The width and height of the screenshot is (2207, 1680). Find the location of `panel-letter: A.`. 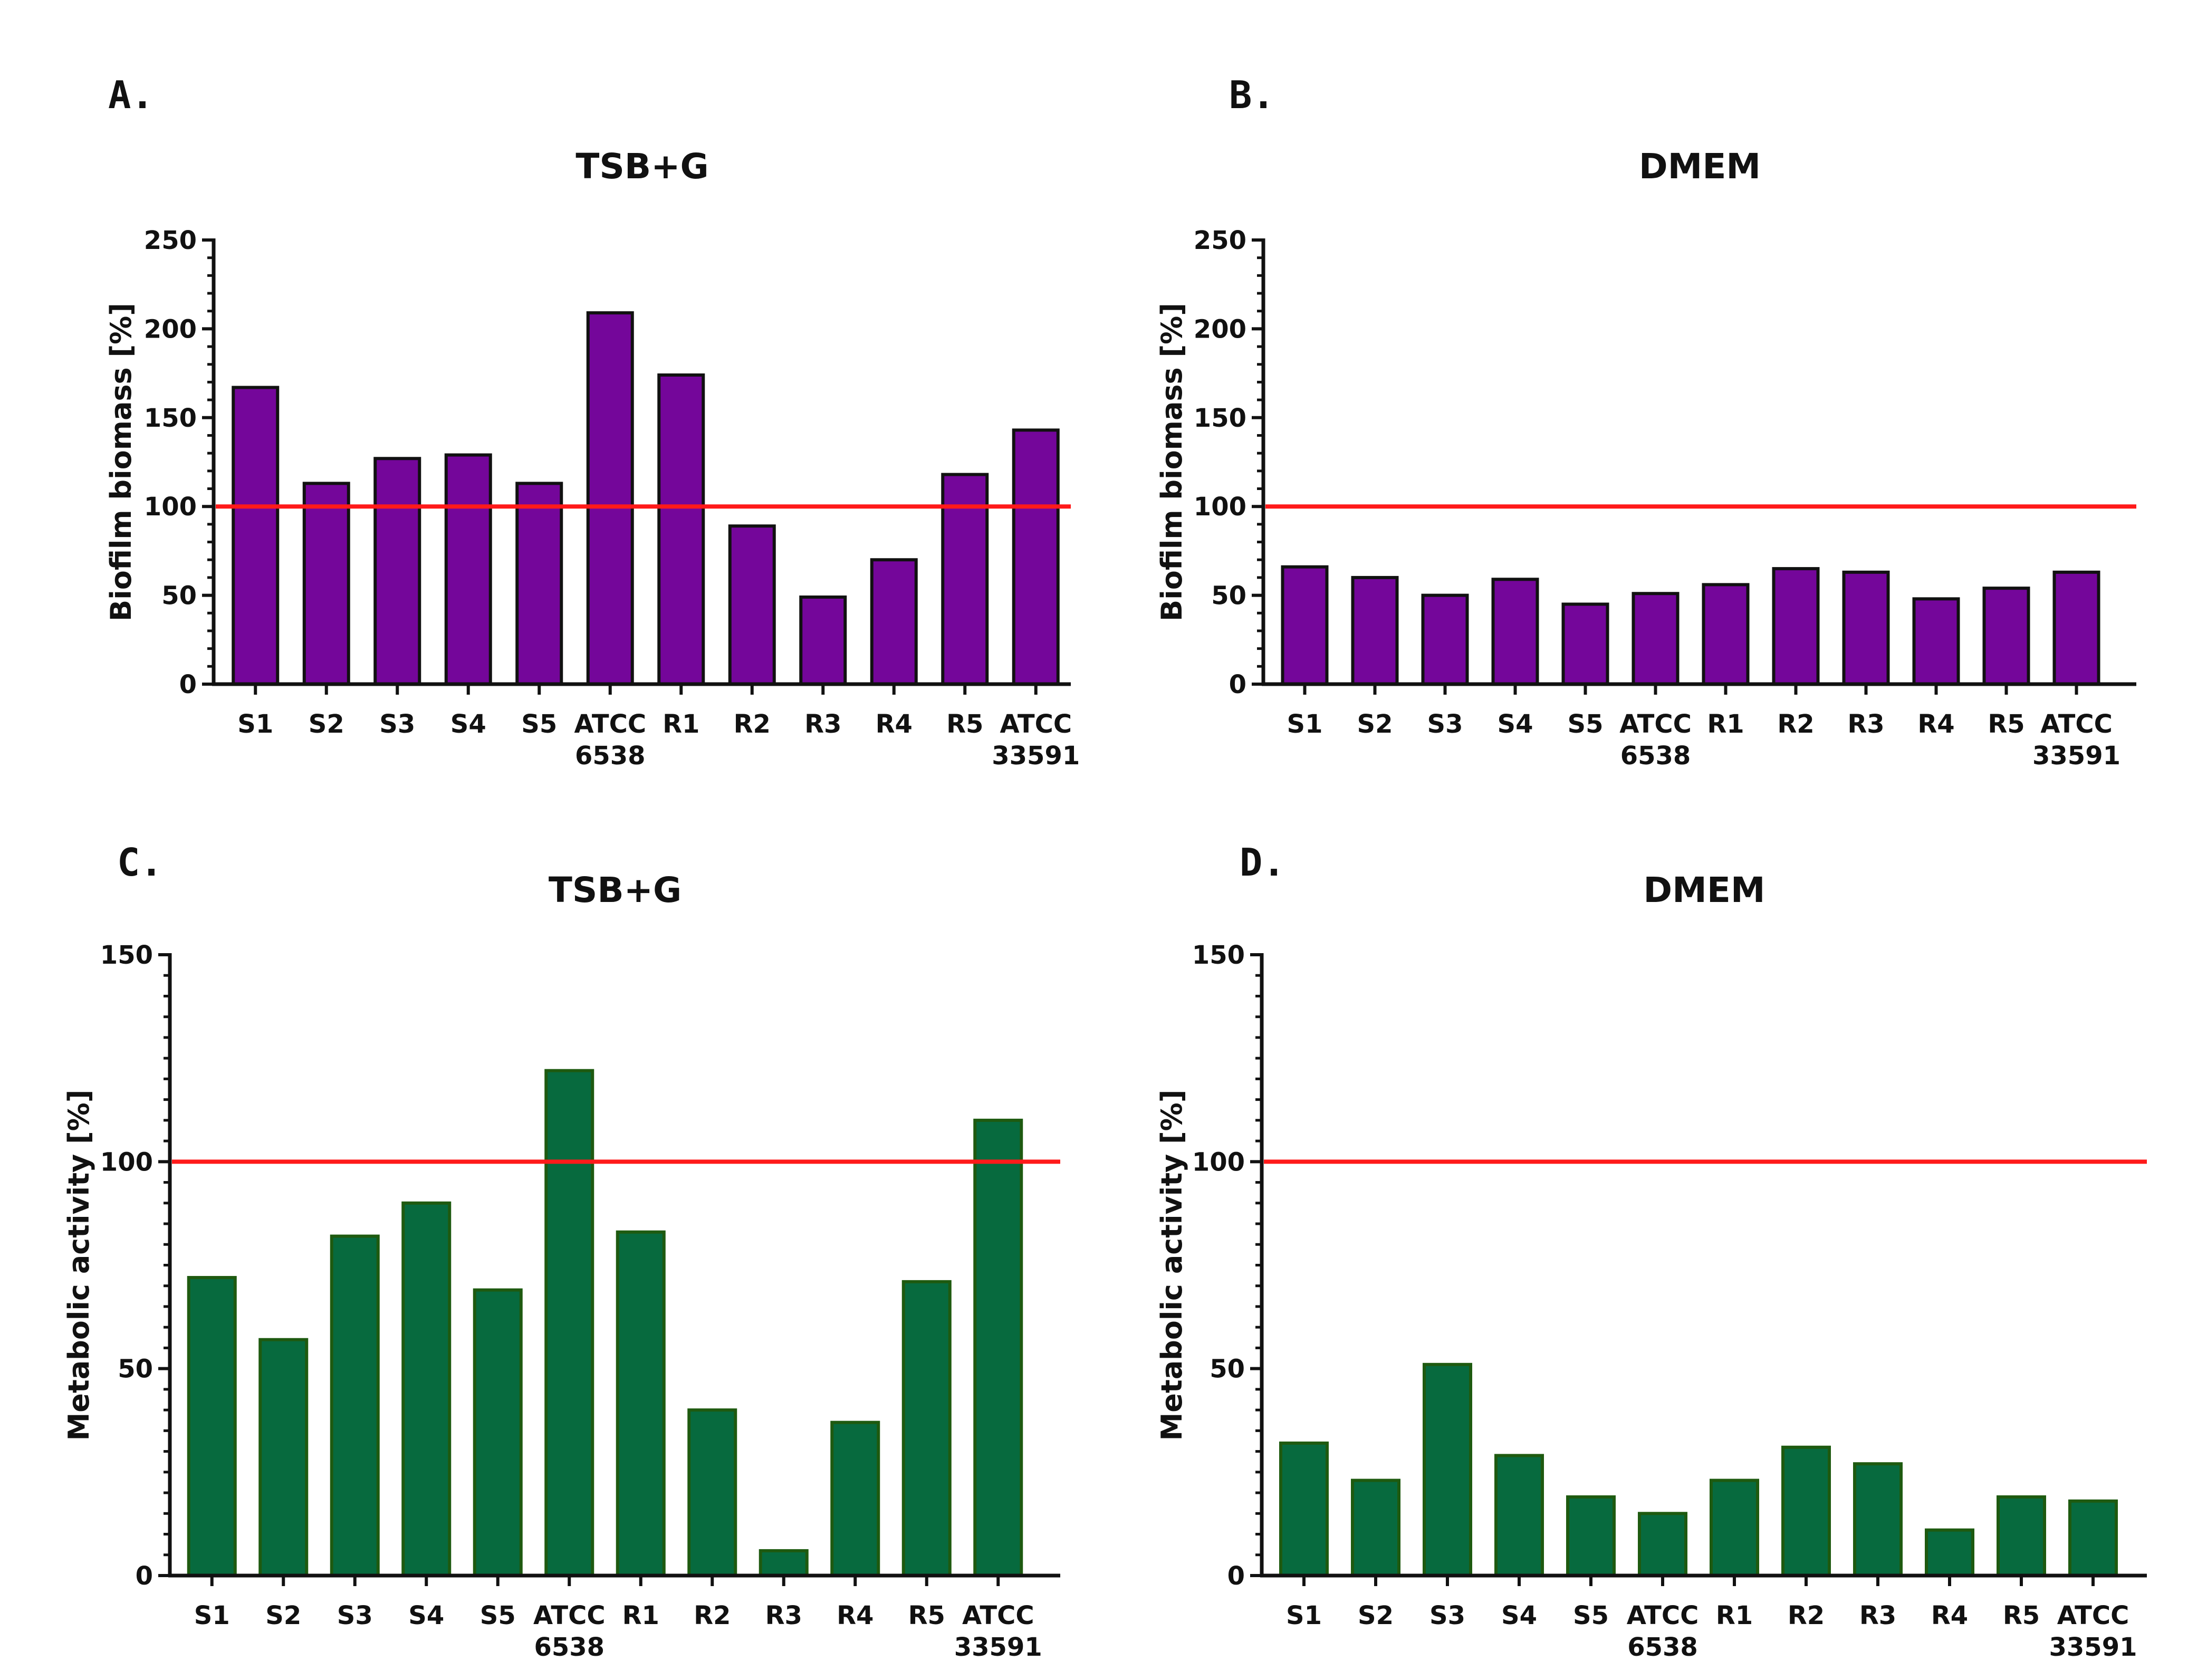

panel-letter: A. is located at coordinates (131, 95).